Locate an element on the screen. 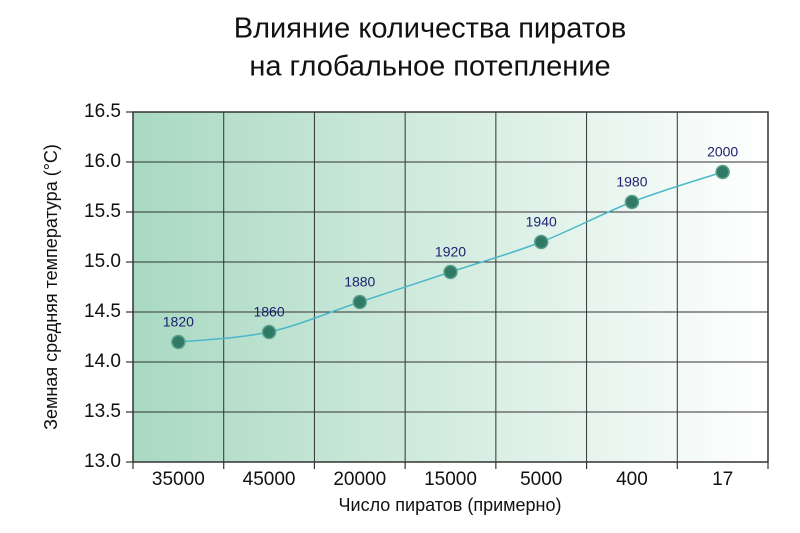  y-tick-label: 16.5 is located at coordinates (102, 111).